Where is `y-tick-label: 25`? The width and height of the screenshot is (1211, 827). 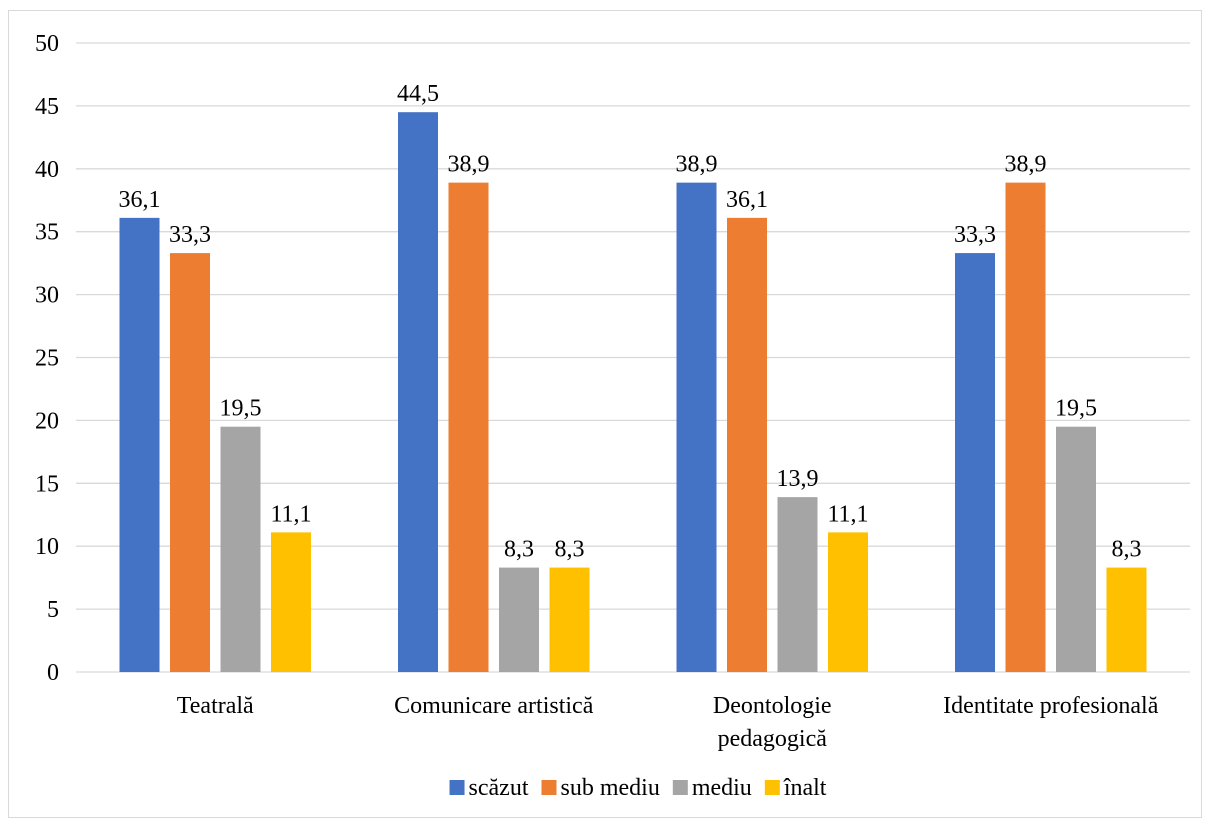 y-tick-label: 25 is located at coordinates (47, 359).